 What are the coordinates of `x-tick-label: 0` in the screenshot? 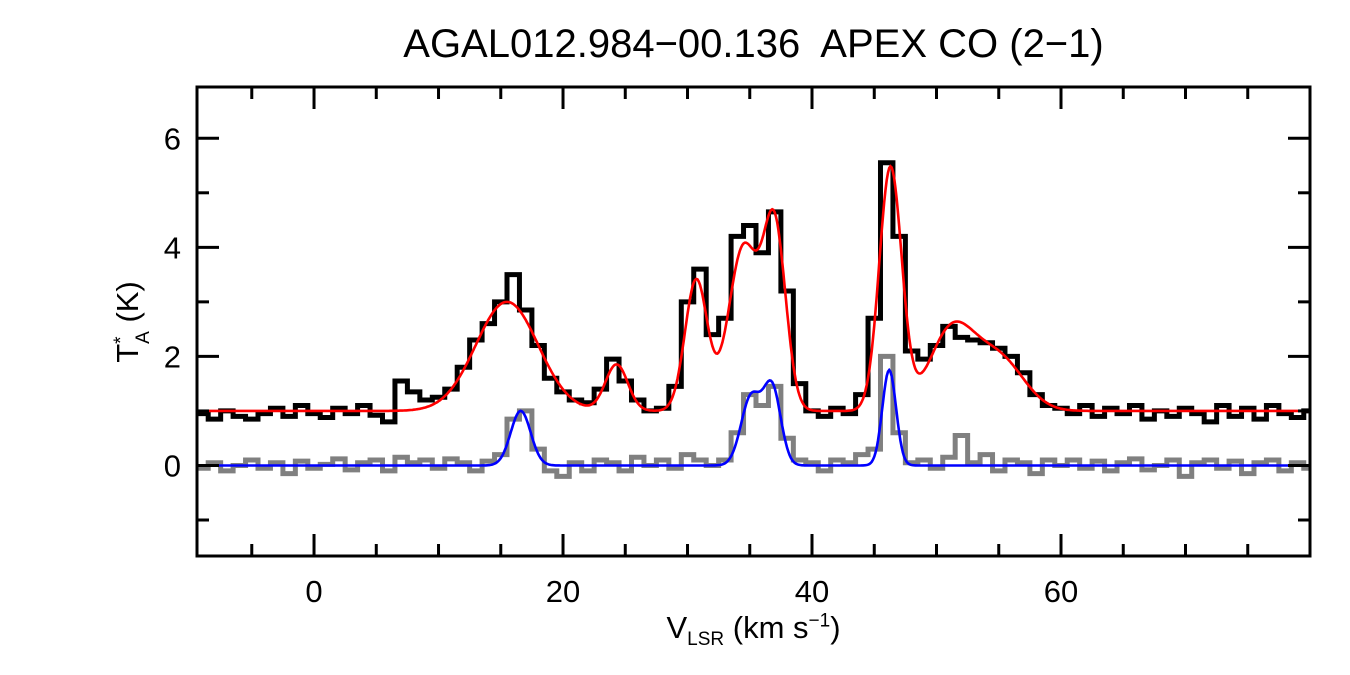 It's located at (313, 591).